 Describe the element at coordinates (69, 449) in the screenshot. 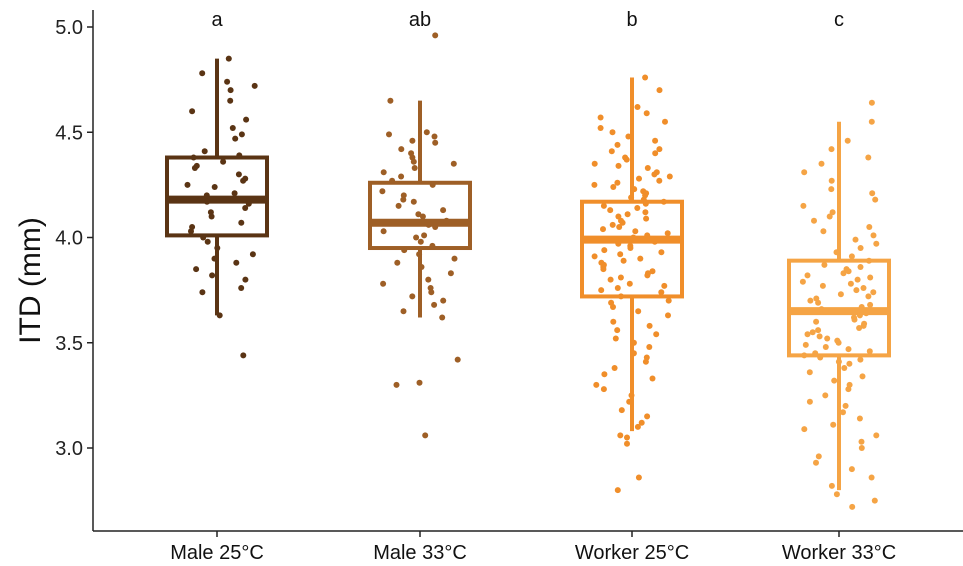

I see `y-tick-label: 3.0` at that location.